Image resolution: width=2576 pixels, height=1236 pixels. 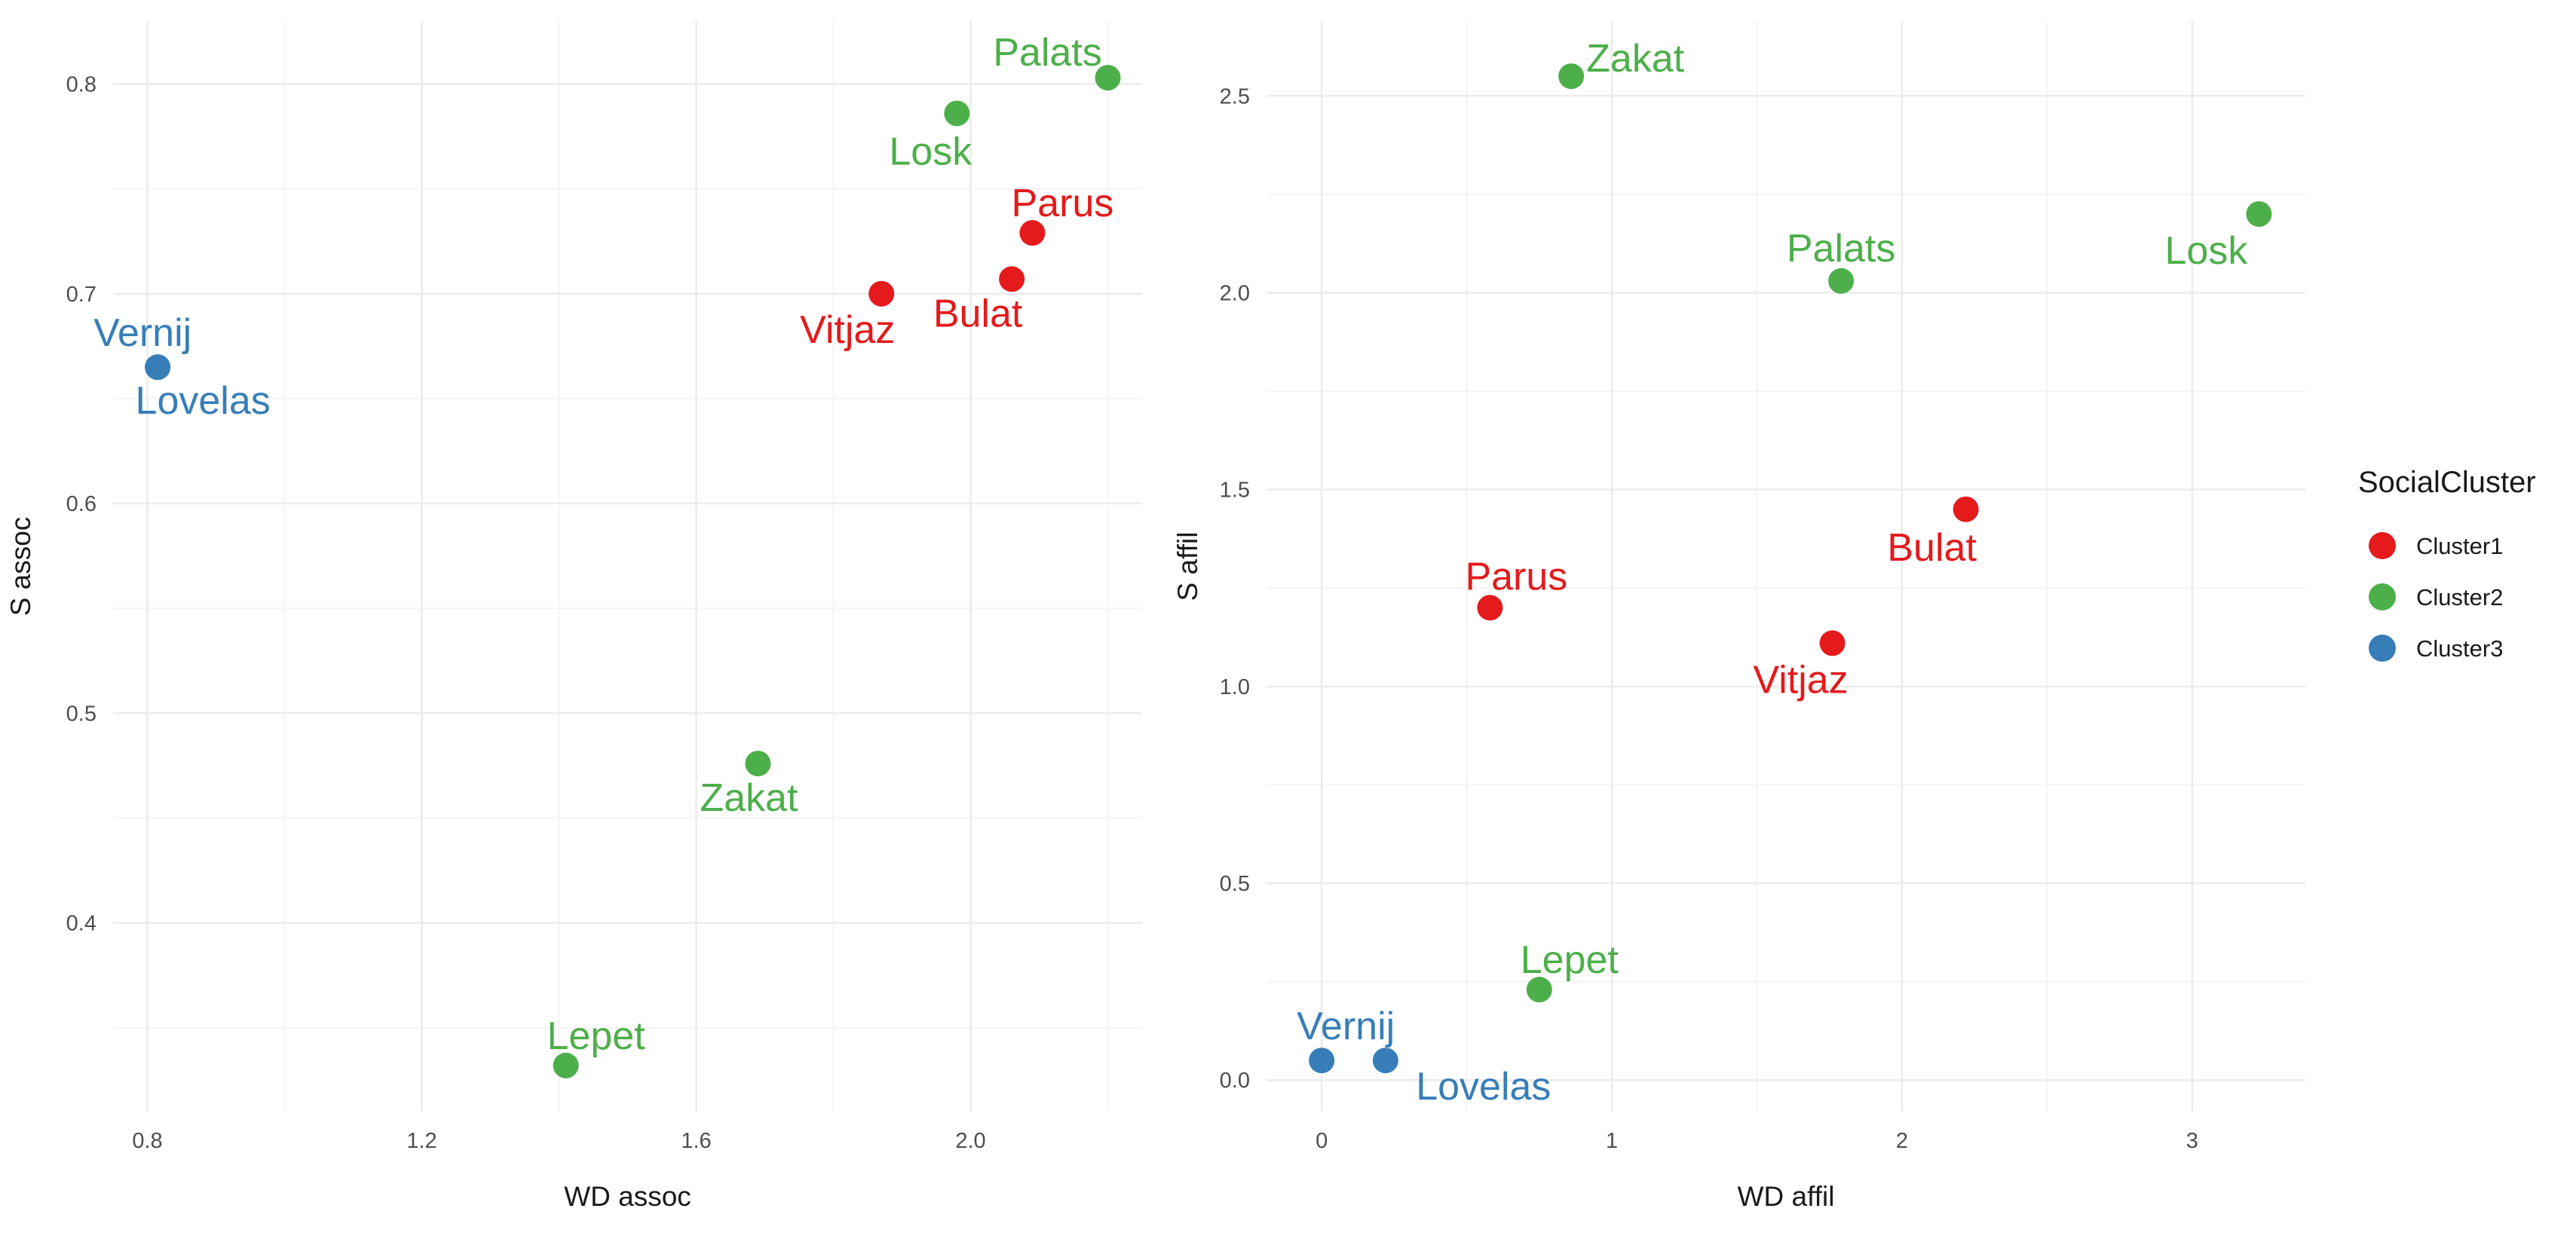 I want to click on x-tick-label: 1, so click(x=1612, y=1141).